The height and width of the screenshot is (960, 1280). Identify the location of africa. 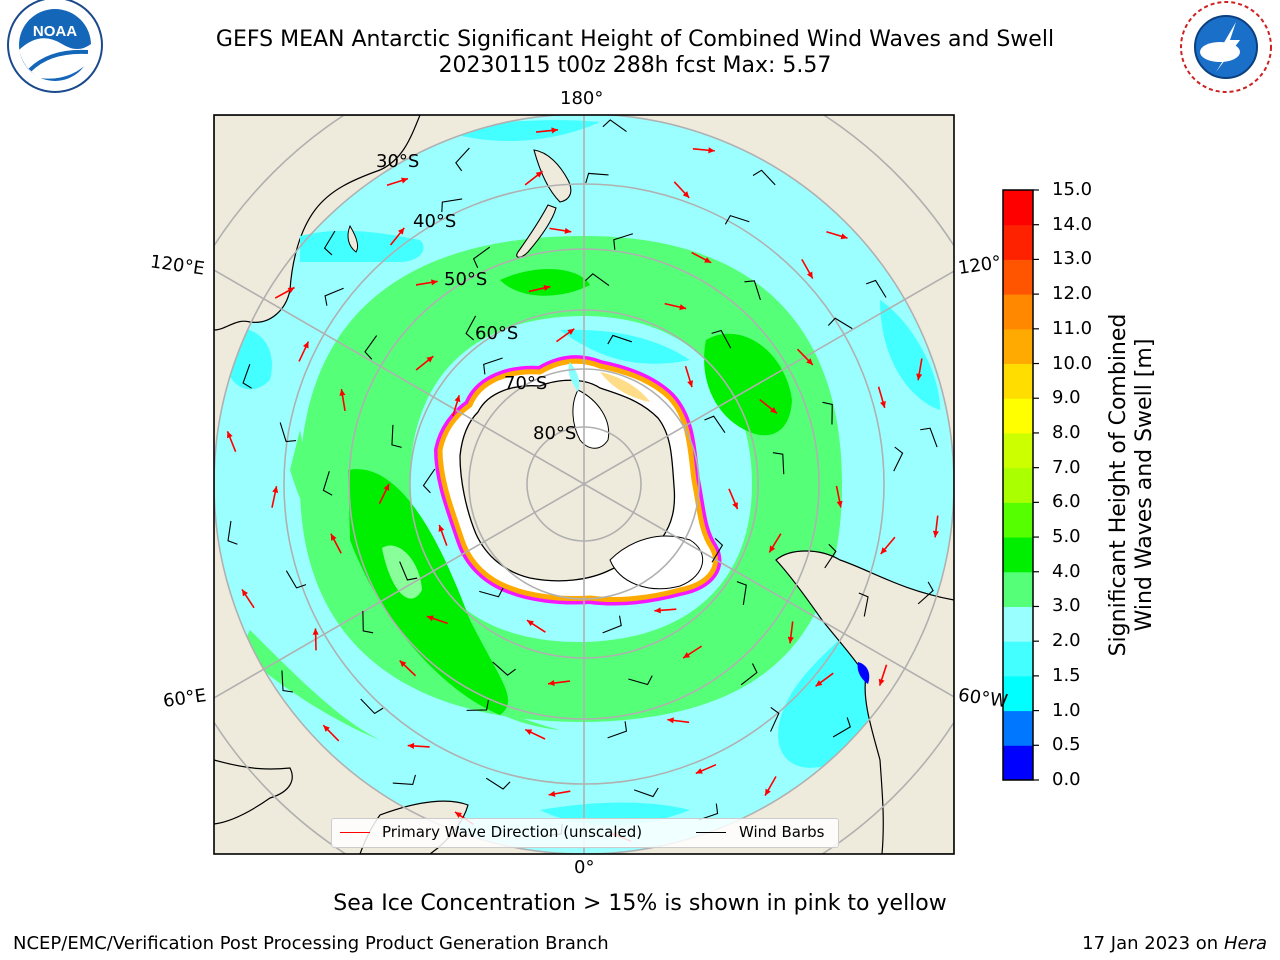
(253, 792).